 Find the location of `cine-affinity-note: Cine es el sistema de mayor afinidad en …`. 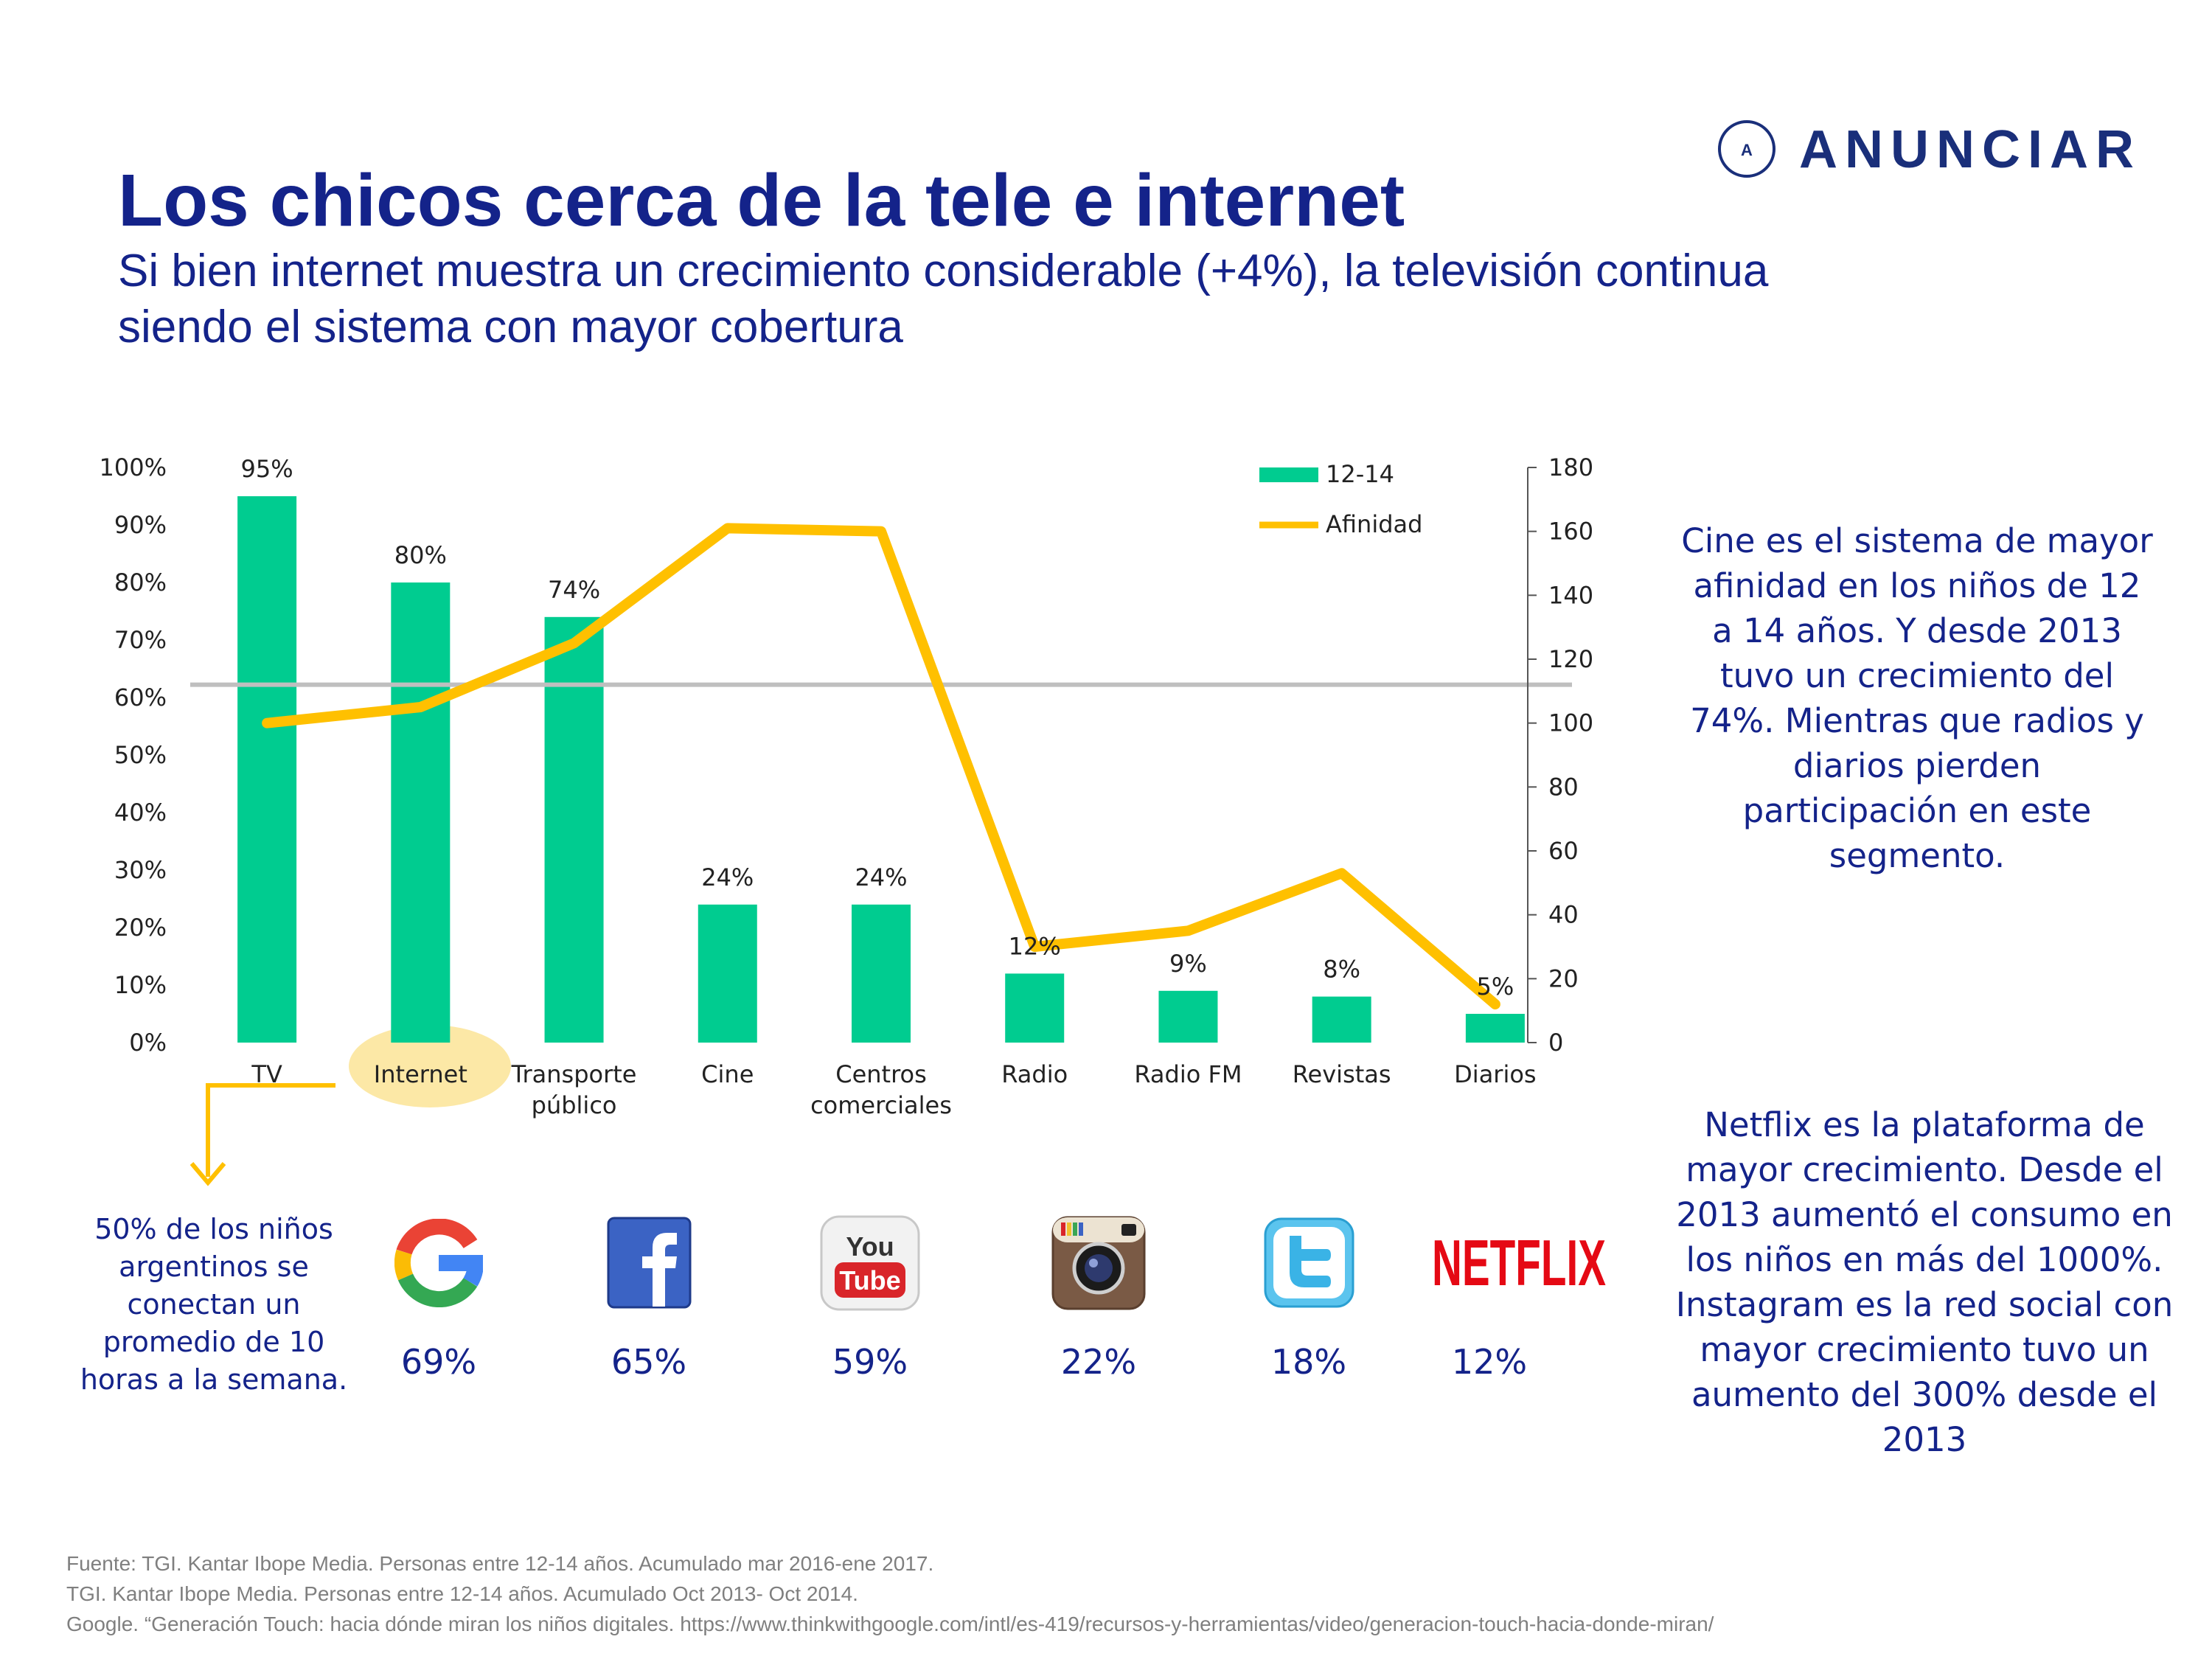

cine-affinity-note: Cine es el sistema de mayor afinidad en … is located at coordinates (1917, 698).